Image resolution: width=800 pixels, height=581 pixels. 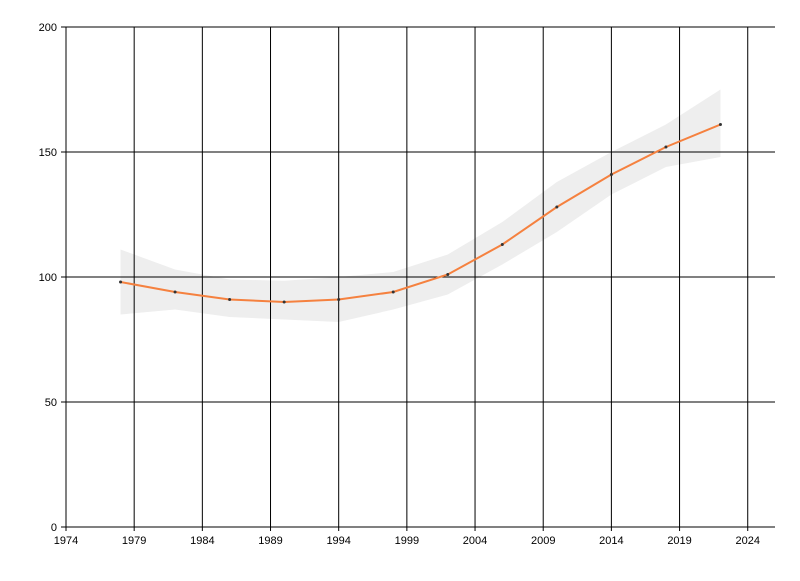 I want to click on x-tick-label: 2004, so click(x=475, y=541).